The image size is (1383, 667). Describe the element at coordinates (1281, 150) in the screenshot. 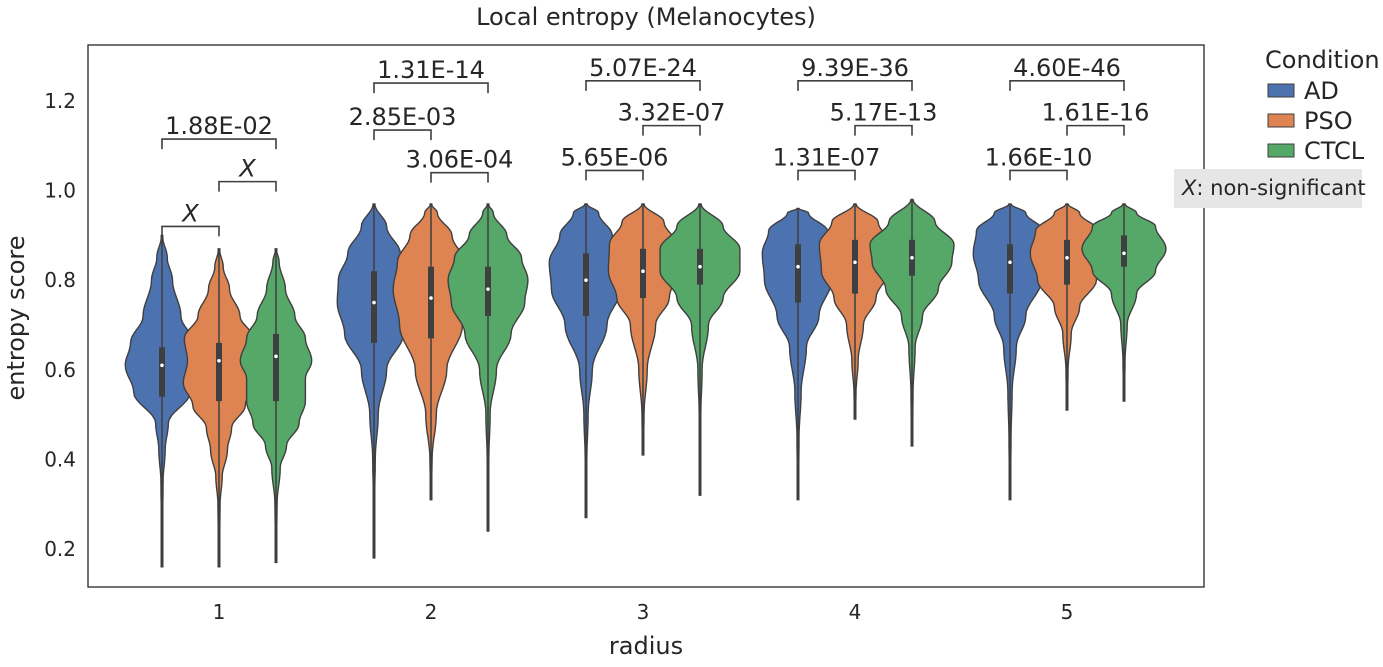

I see `legend-swatch-ctcl` at that location.